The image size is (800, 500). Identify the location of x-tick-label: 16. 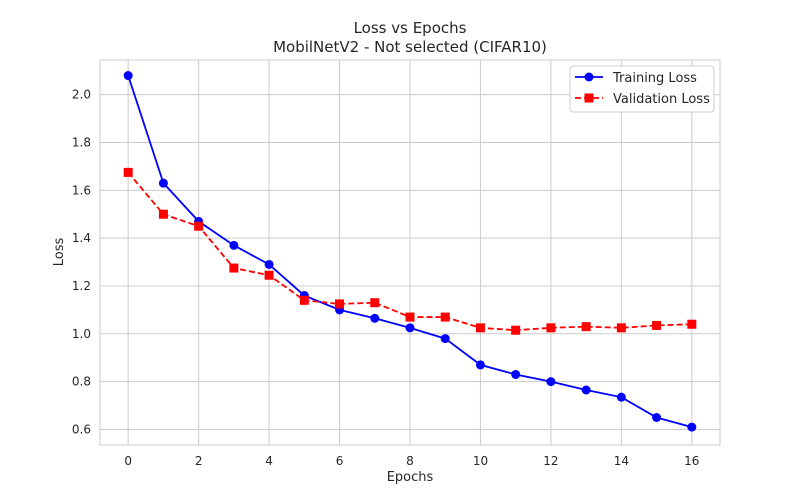
(691, 461).